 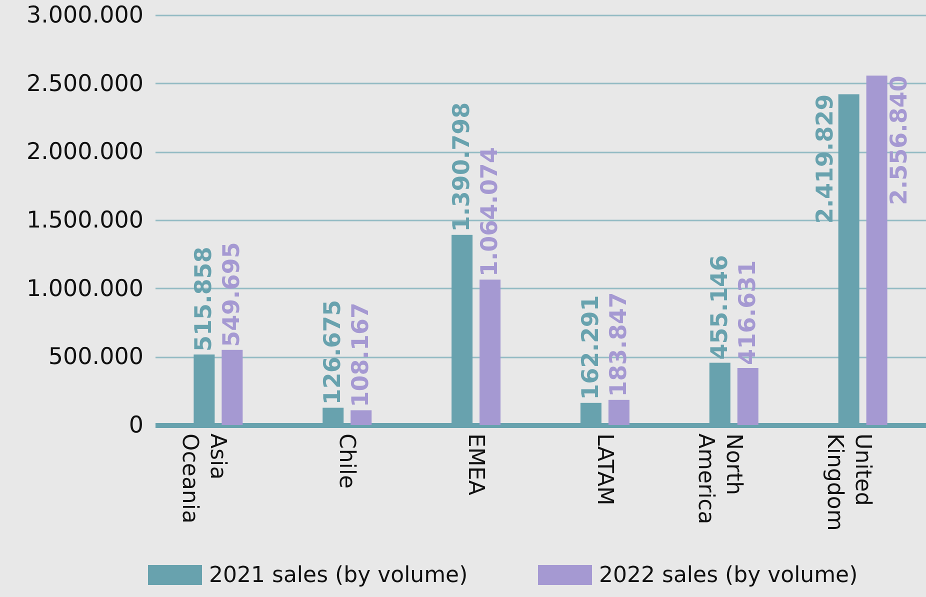 What do you see at coordinates (604, 470) in the screenshot?
I see `x-tick-label: LATAM` at bounding box center [604, 470].